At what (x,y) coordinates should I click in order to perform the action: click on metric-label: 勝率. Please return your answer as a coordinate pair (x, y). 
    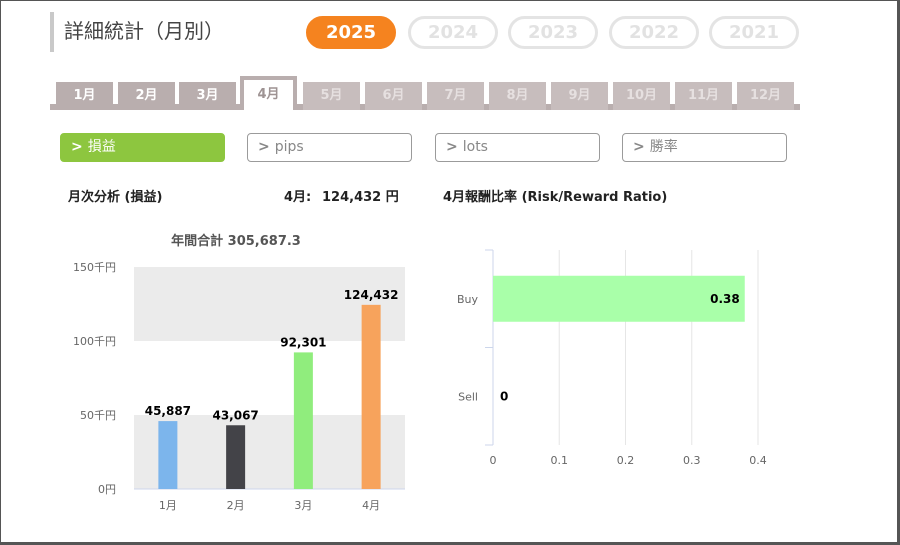
    Looking at the image, I should click on (663, 147).